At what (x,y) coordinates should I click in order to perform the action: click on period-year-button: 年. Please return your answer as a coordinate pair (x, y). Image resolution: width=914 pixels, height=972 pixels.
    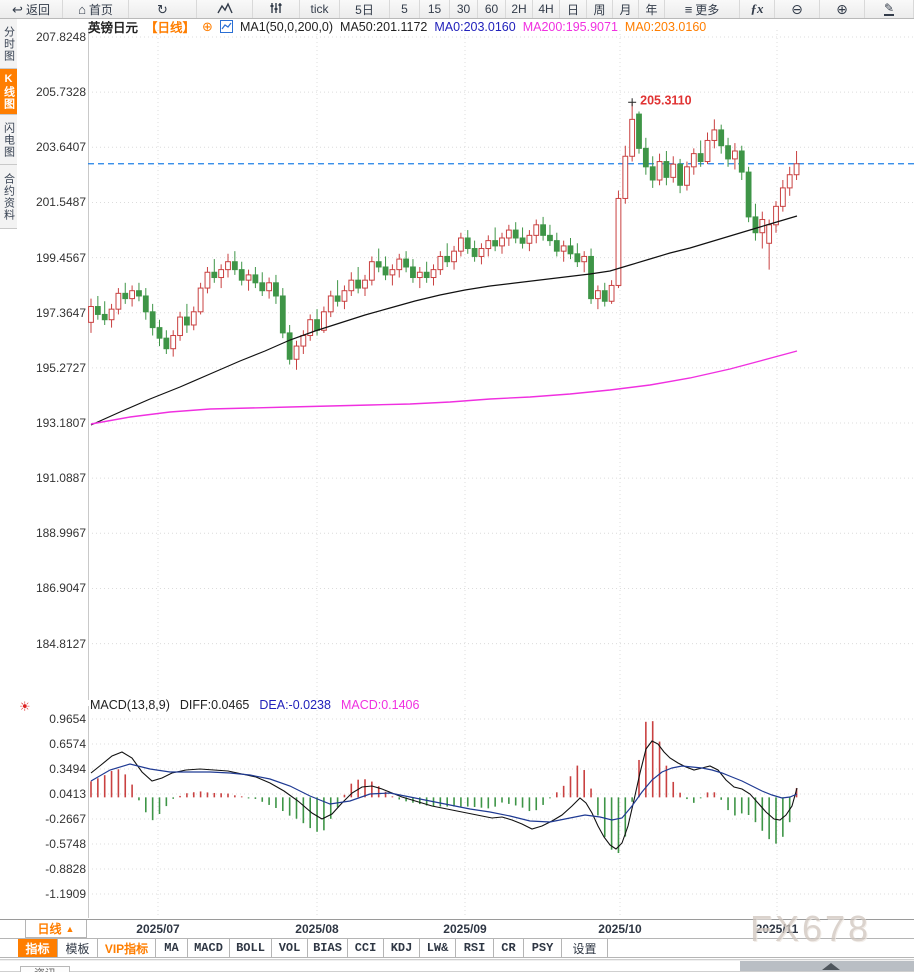
    Looking at the image, I should click on (652, 9).